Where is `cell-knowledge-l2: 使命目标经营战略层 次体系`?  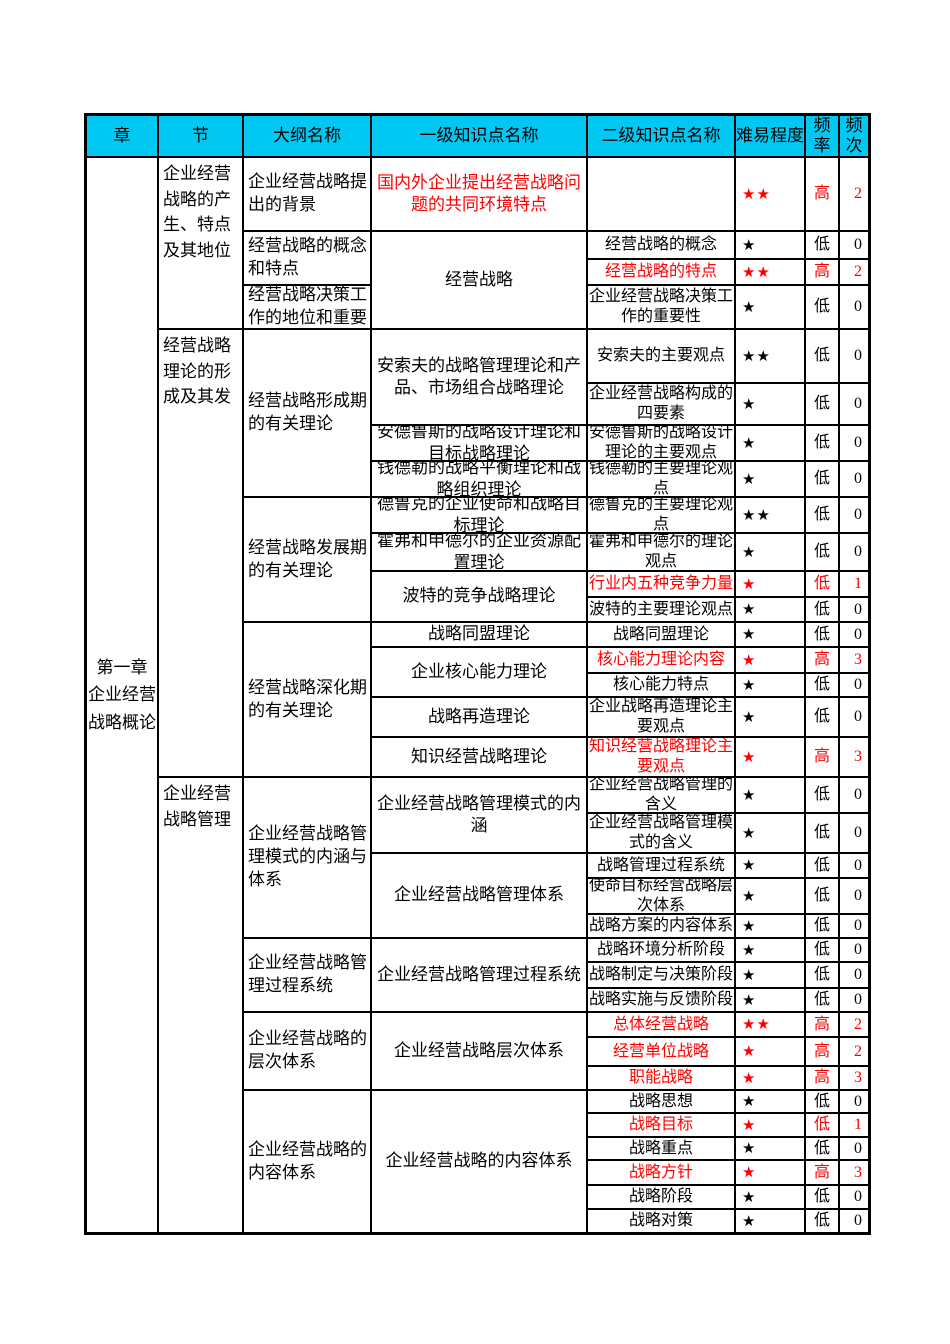 cell-knowledge-l2: 使命目标经营战略层 次体系 is located at coordinates (661, 896).